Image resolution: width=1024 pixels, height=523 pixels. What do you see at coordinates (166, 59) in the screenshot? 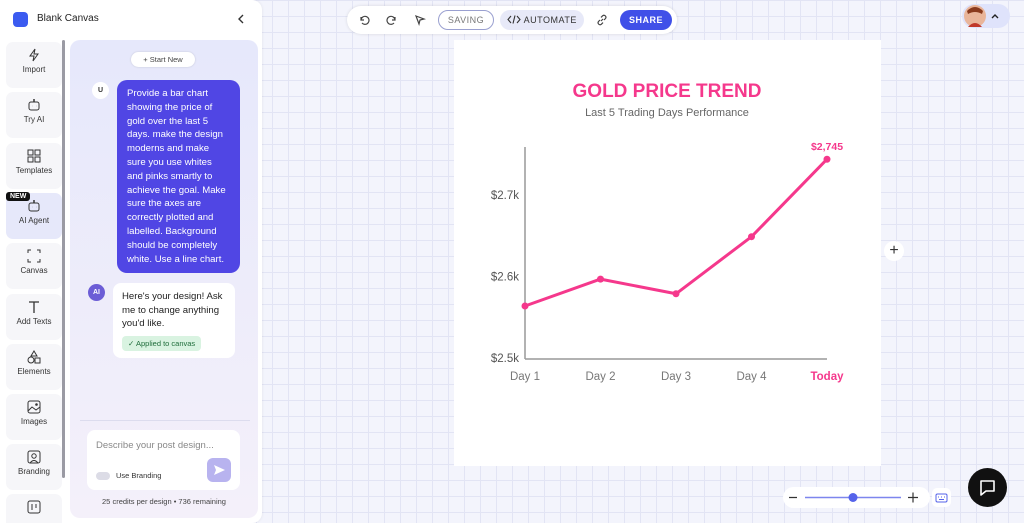
I see `button-label: Start New` at bounding box center [166, 59].